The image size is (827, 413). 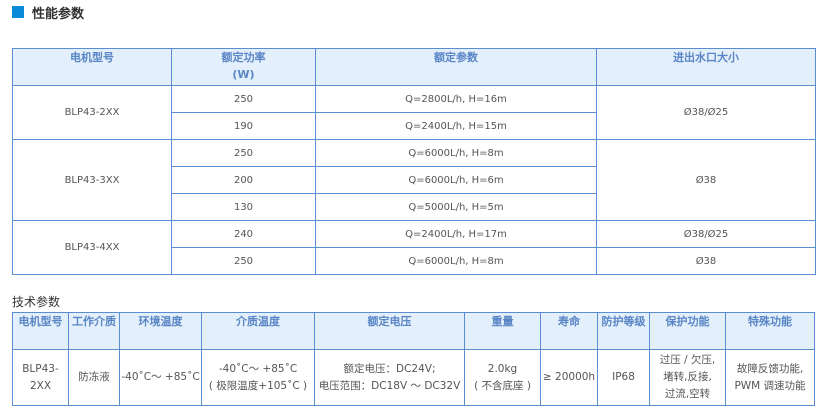 I want to click on ambient-temp-cell: -40˚C～ +85˚C, so click(x=160, y=377).